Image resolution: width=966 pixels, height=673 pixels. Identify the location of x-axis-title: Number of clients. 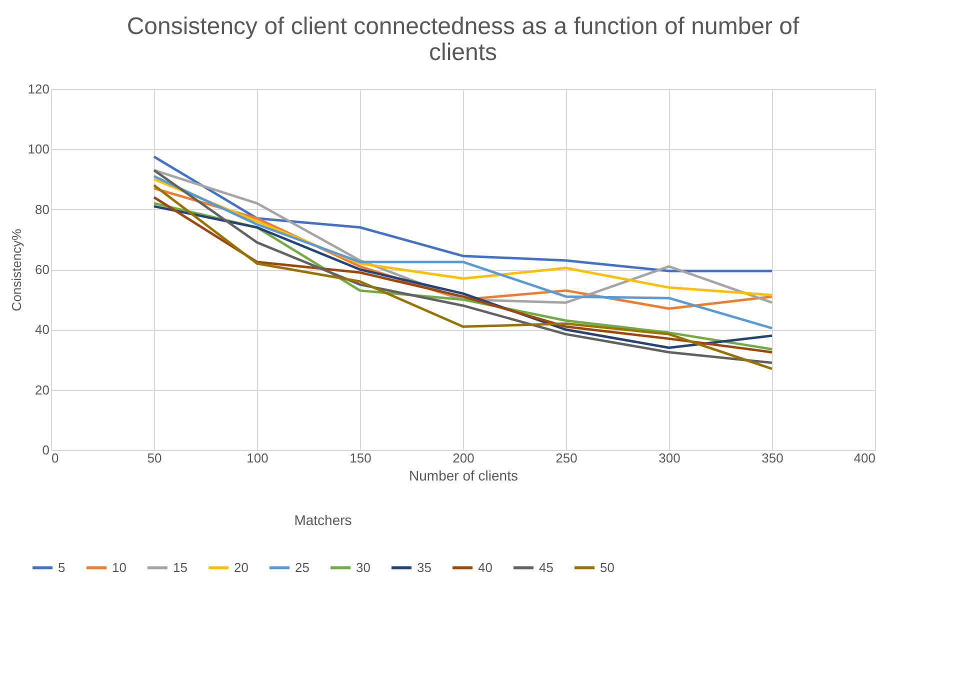
(463, 476).